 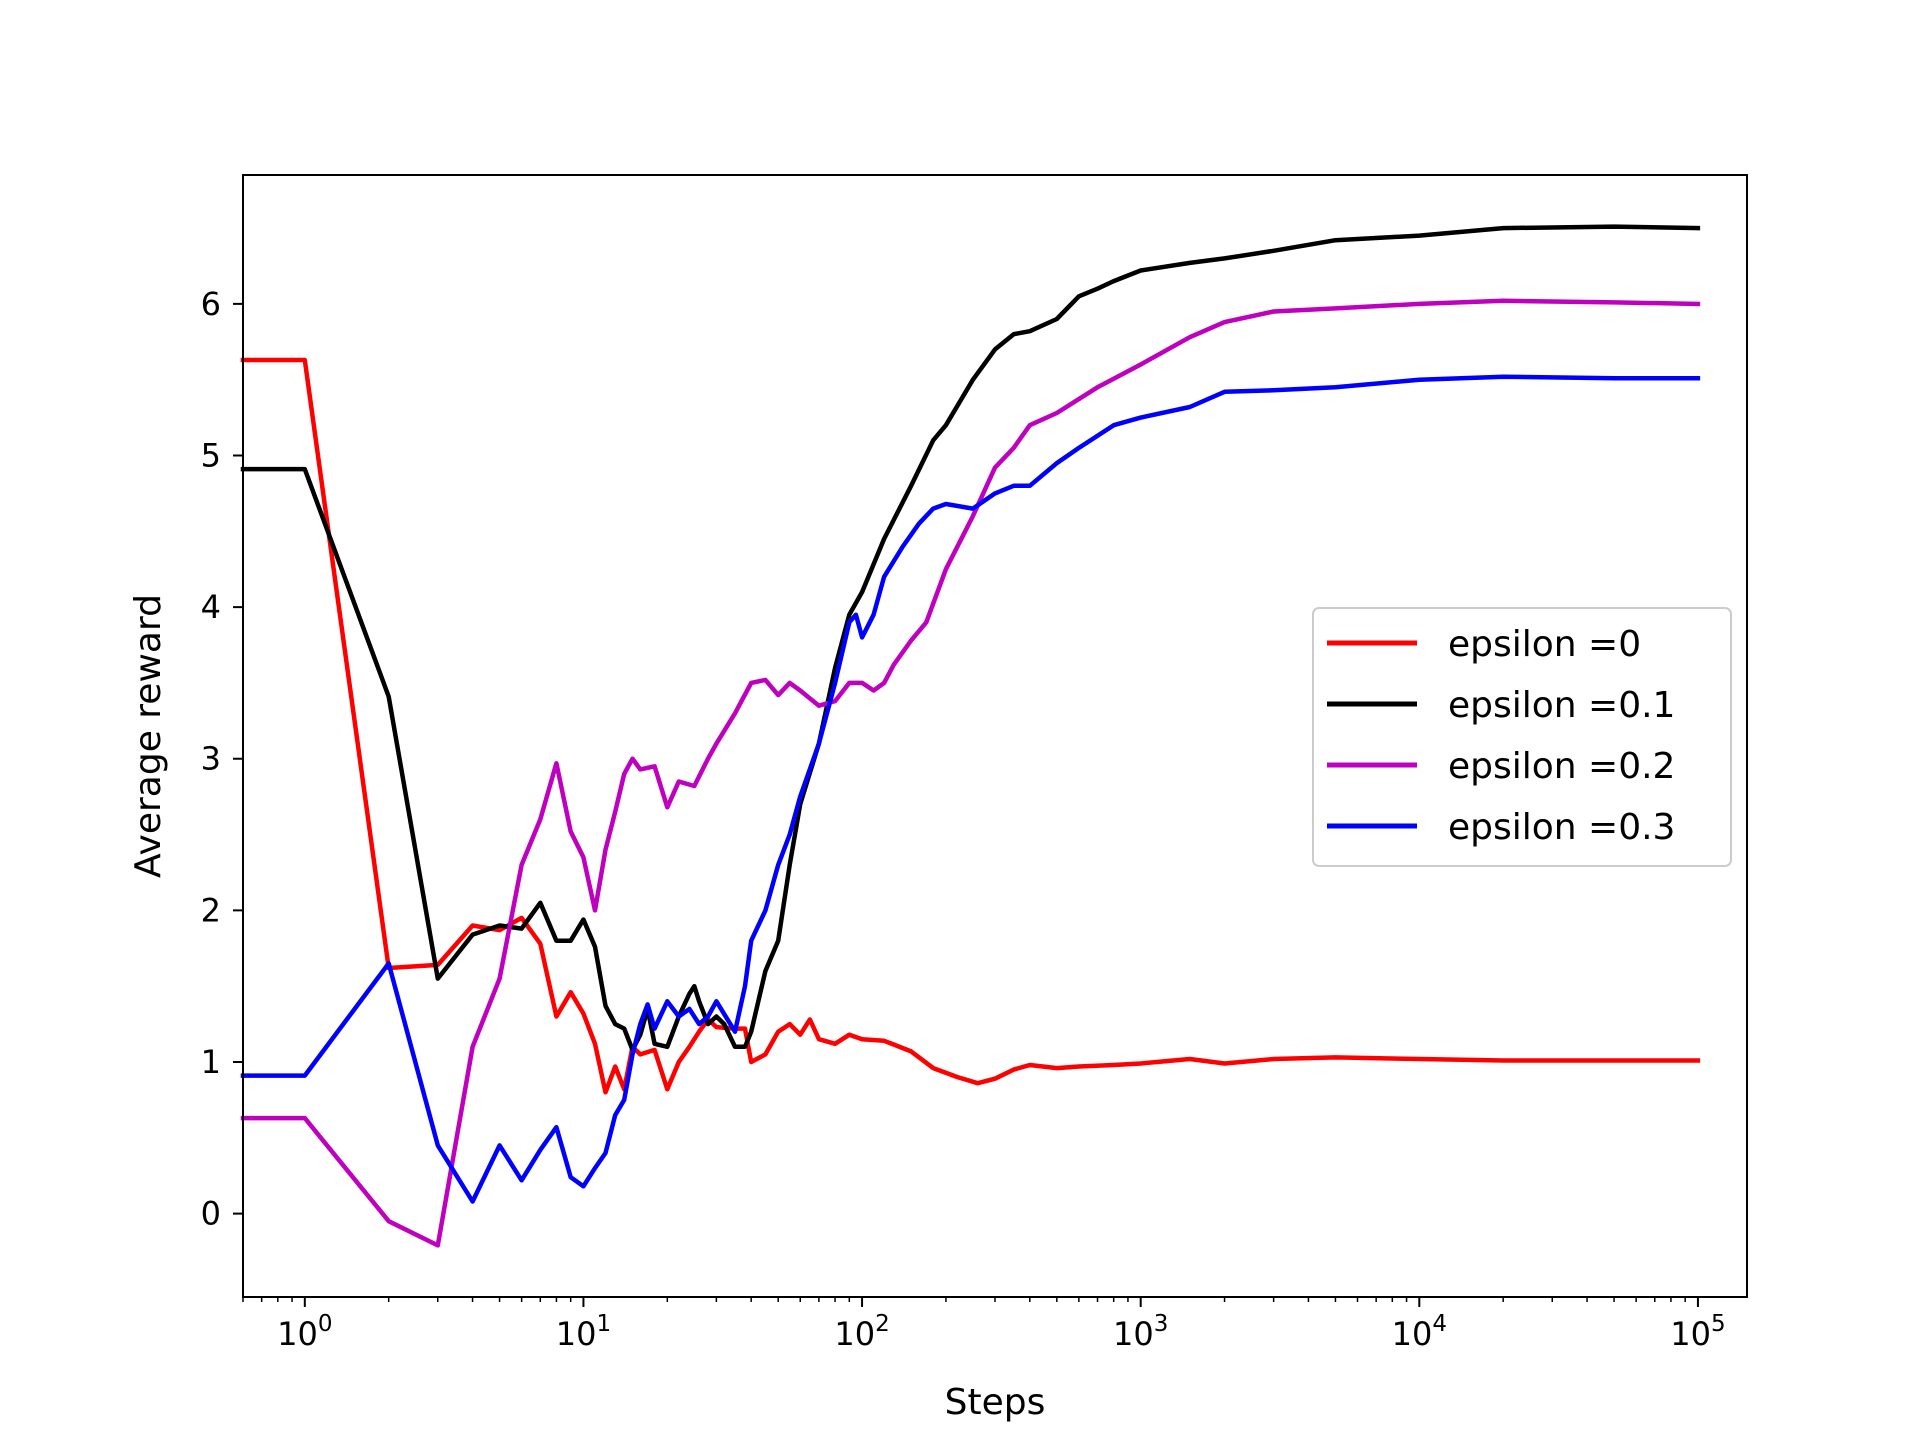 What do you see at coordinates (222, 759) in the screenshot?
I see `y-axis-ticks: 0 1 2 3 4 5 6` at bounding box center [222, 759].